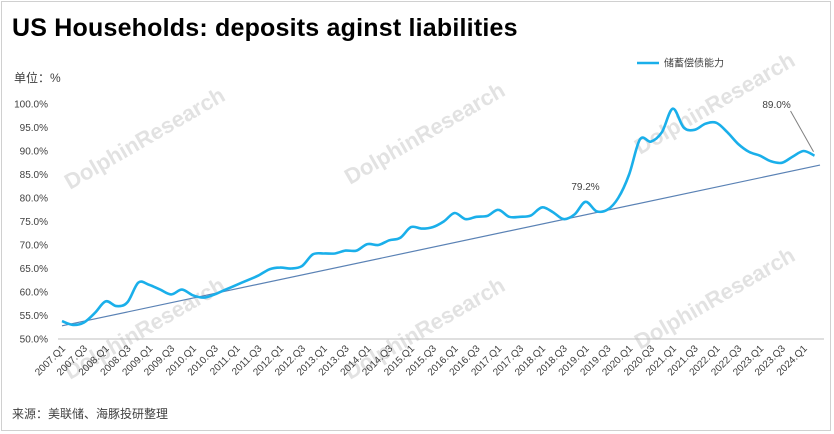  What do you see at coordinates (34, 269) in the screenshot?
I see `y-tick-label: 65.0%` at bounding box center [34, 269].